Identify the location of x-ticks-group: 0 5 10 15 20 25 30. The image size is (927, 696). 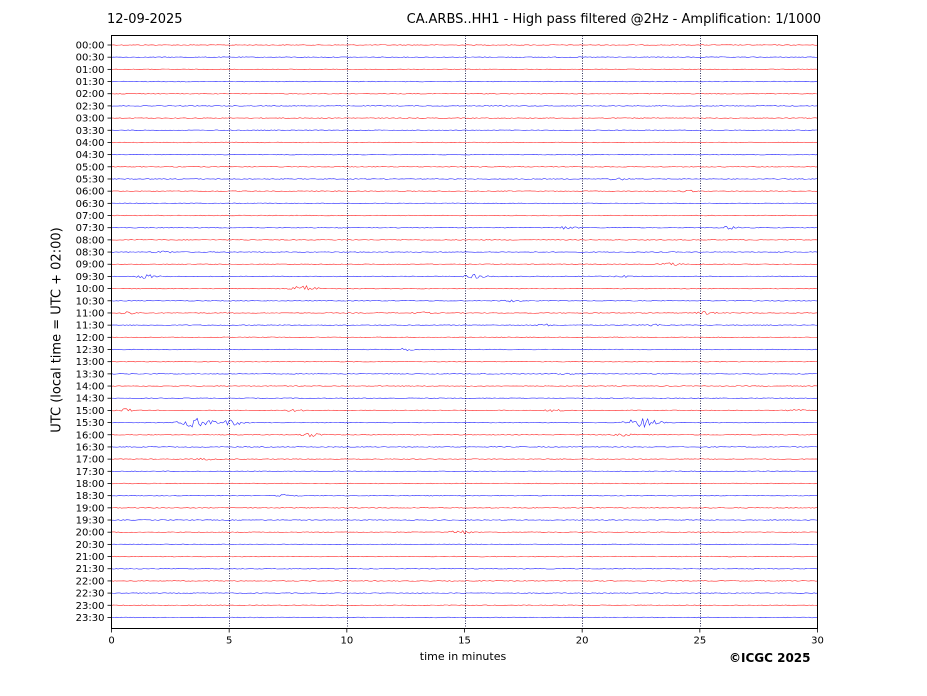
(466, 637).